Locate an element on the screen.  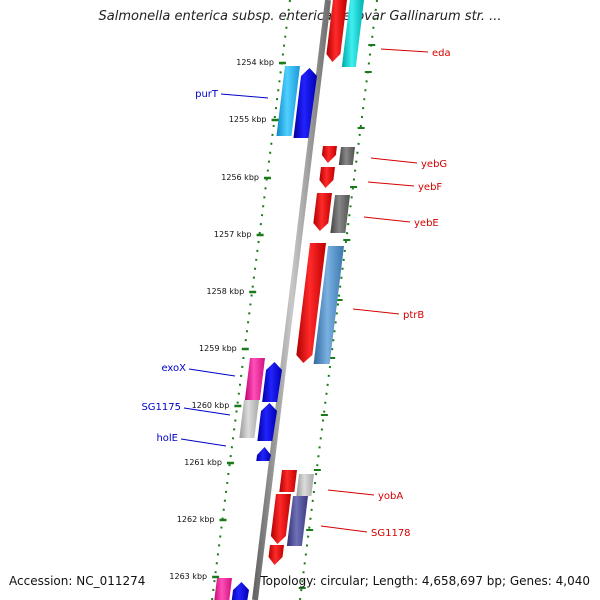
genome-backbone is located at coordinates (291, 300).